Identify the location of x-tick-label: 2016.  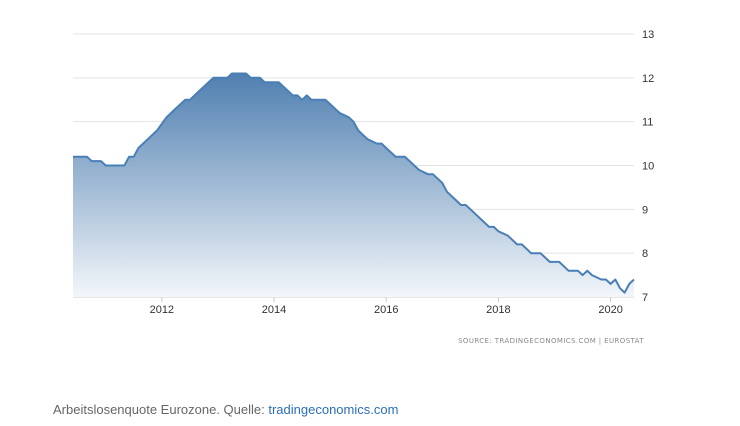
(386, 310).